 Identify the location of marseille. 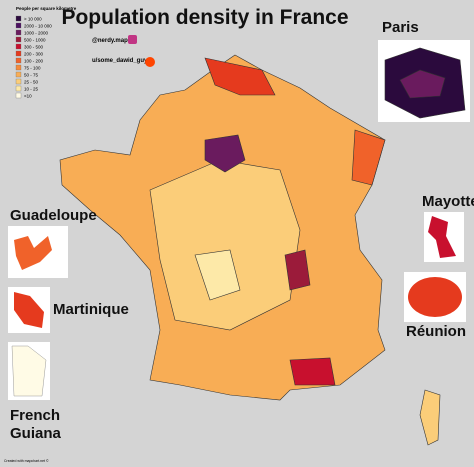
(312, 371).